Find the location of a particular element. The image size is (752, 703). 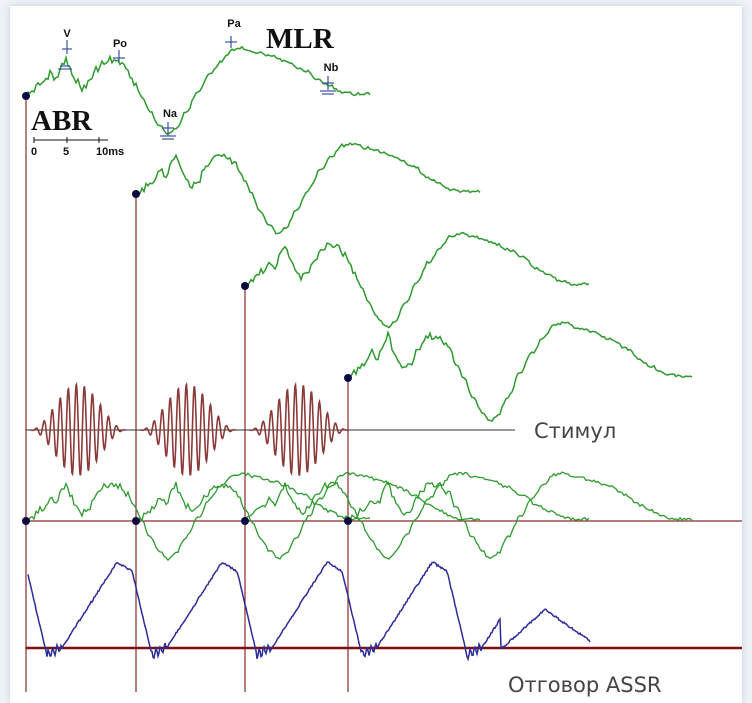

assr-trace is located at coordinates (309, 611).